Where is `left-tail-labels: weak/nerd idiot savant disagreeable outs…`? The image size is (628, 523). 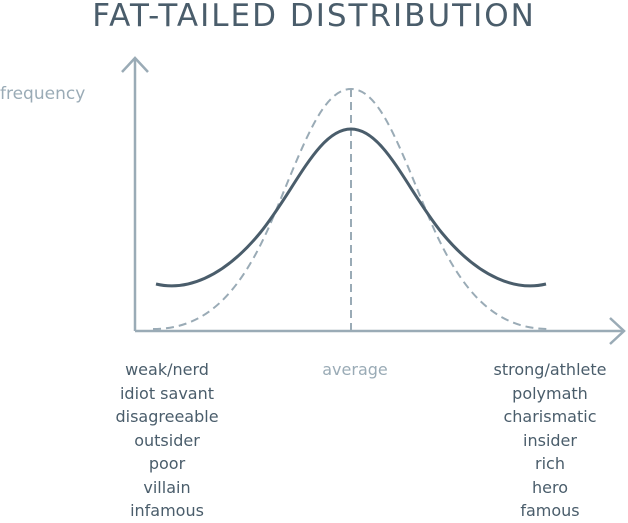 left-tail-labels: weak/nerd idiot savant disagreeable outs… is located at coordinates (167, 440).